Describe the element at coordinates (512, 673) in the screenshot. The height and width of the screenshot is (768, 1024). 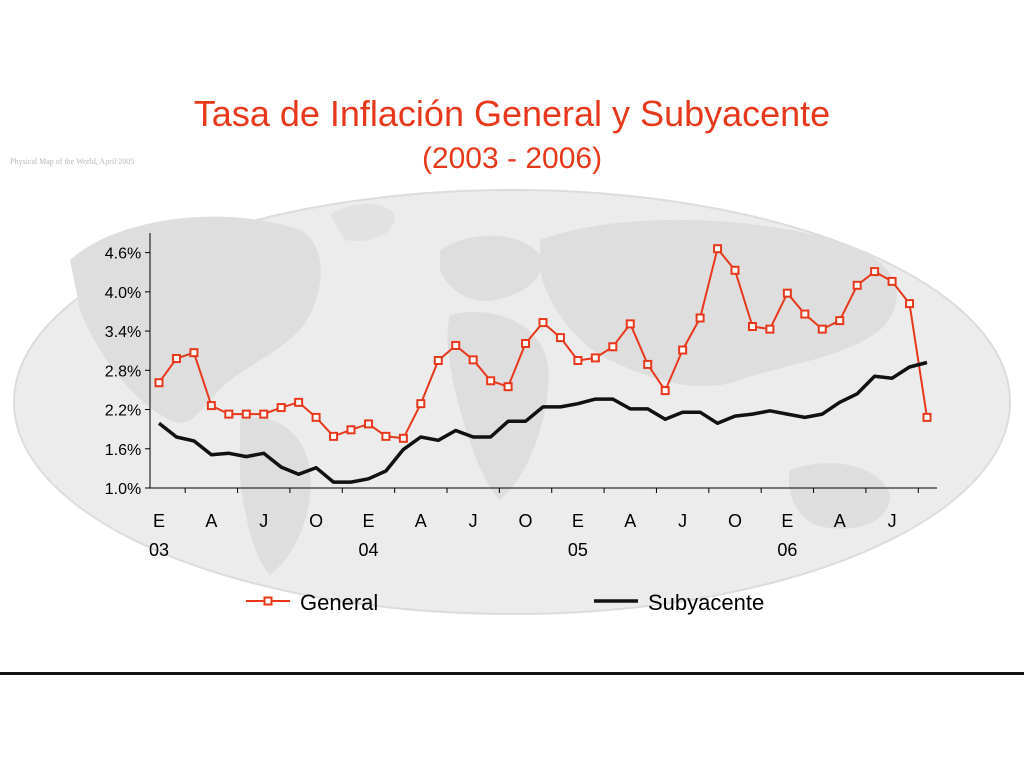
I see `bottom-divider` at that location.